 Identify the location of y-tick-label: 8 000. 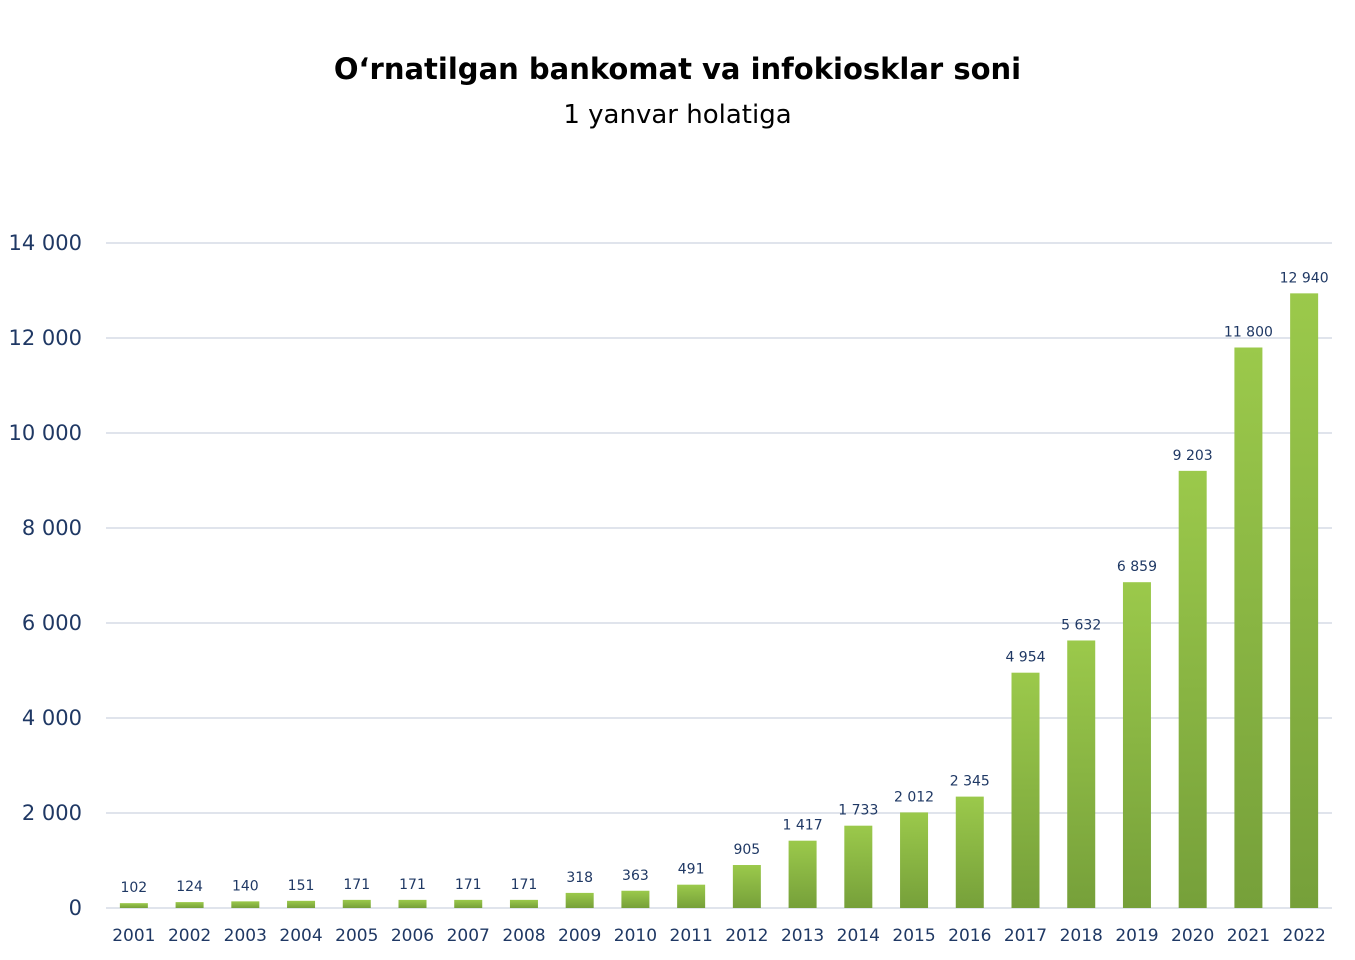
(52, 528).